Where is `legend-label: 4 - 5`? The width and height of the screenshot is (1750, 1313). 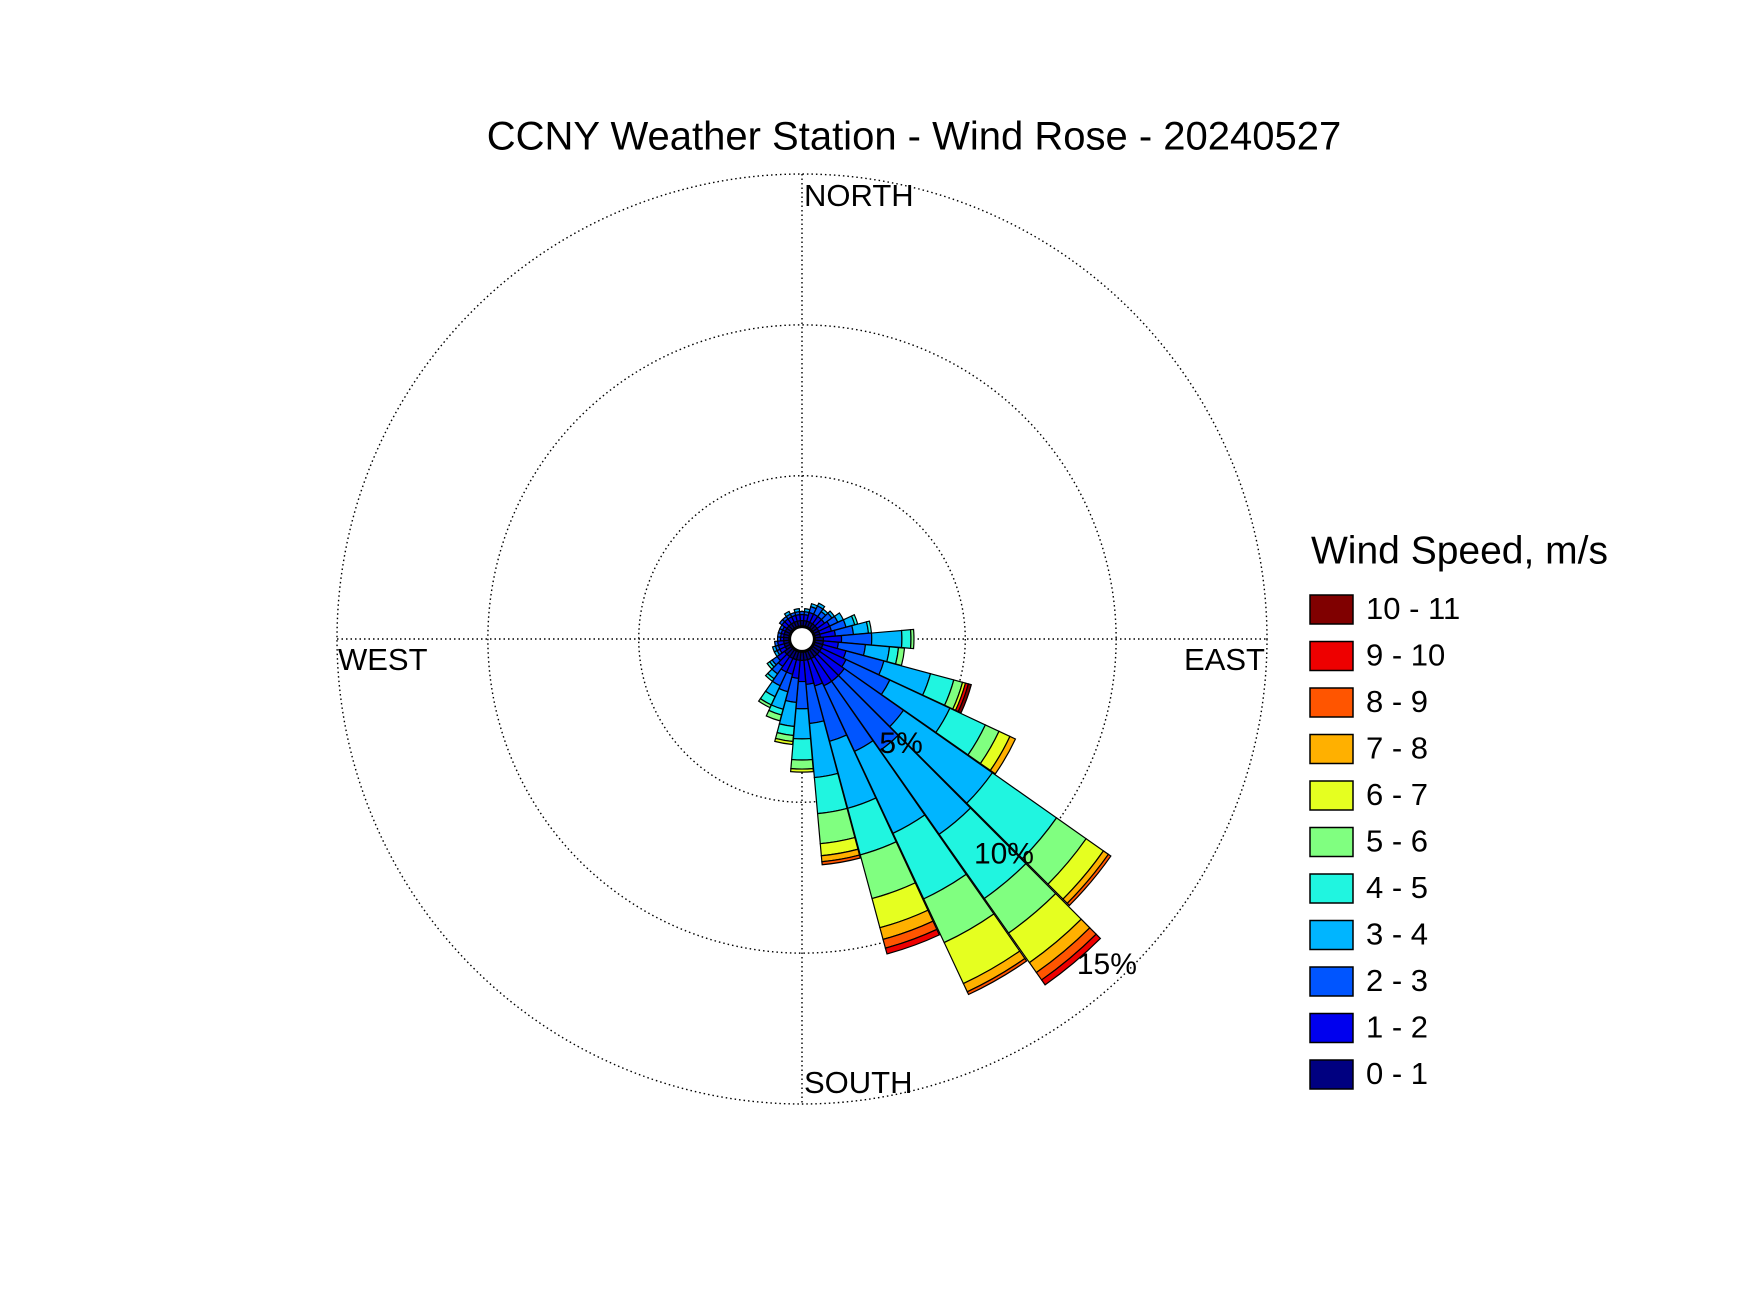
legend-label: 4 - 5 is located at coordinates (1397, 887).